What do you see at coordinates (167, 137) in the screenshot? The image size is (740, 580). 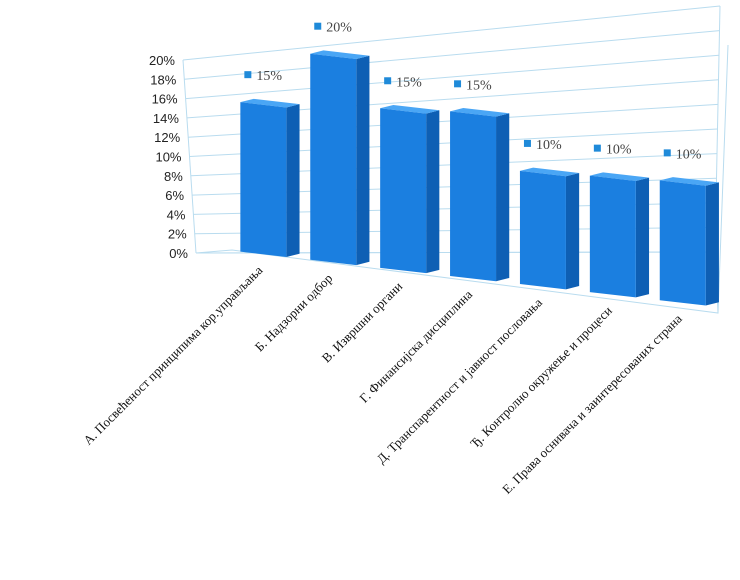 I see `y-tick-label: 12%` at bounding box center [167, 137].